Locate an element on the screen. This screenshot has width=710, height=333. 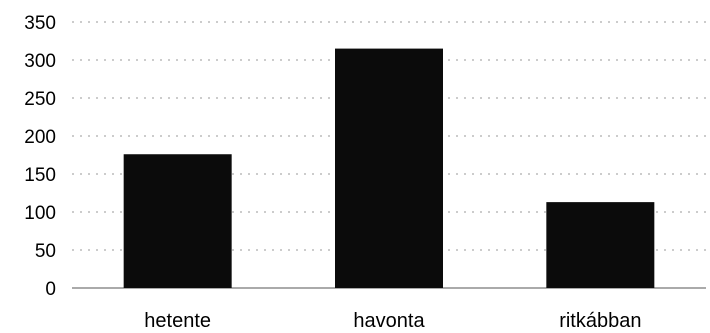
y-tick-label-50: 50 is located at coordinates (45, 251).